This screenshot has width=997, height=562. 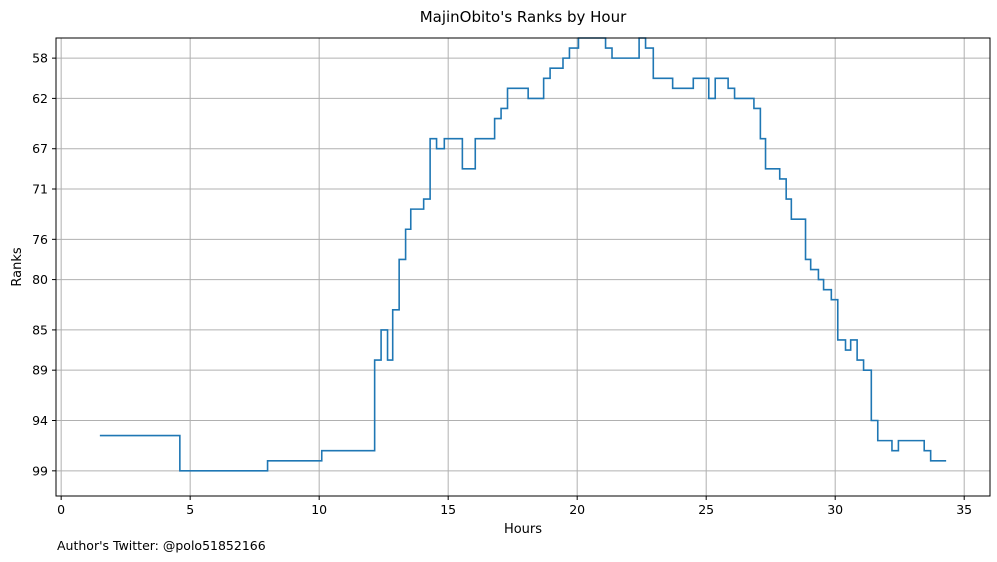 What do you see at coordinates (40, 58) in the screenshot?
I see `y-tick-label: 58` at bounding box center [40, 58].